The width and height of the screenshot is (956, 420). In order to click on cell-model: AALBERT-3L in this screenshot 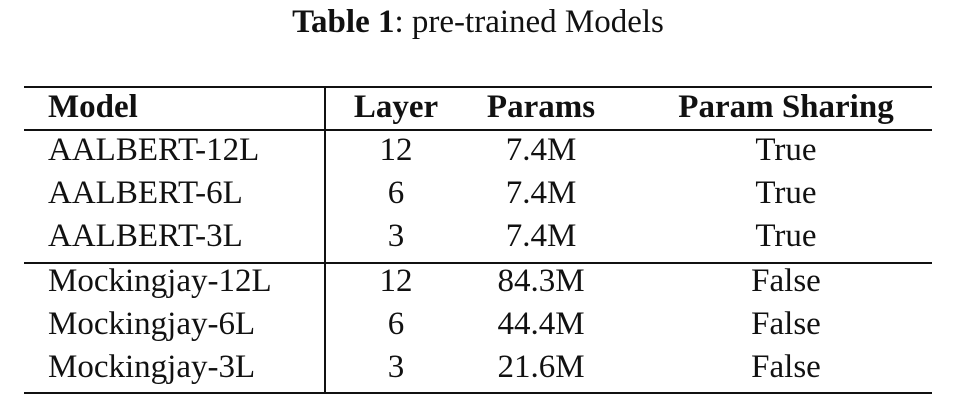, I will do `click(145, 236)`.